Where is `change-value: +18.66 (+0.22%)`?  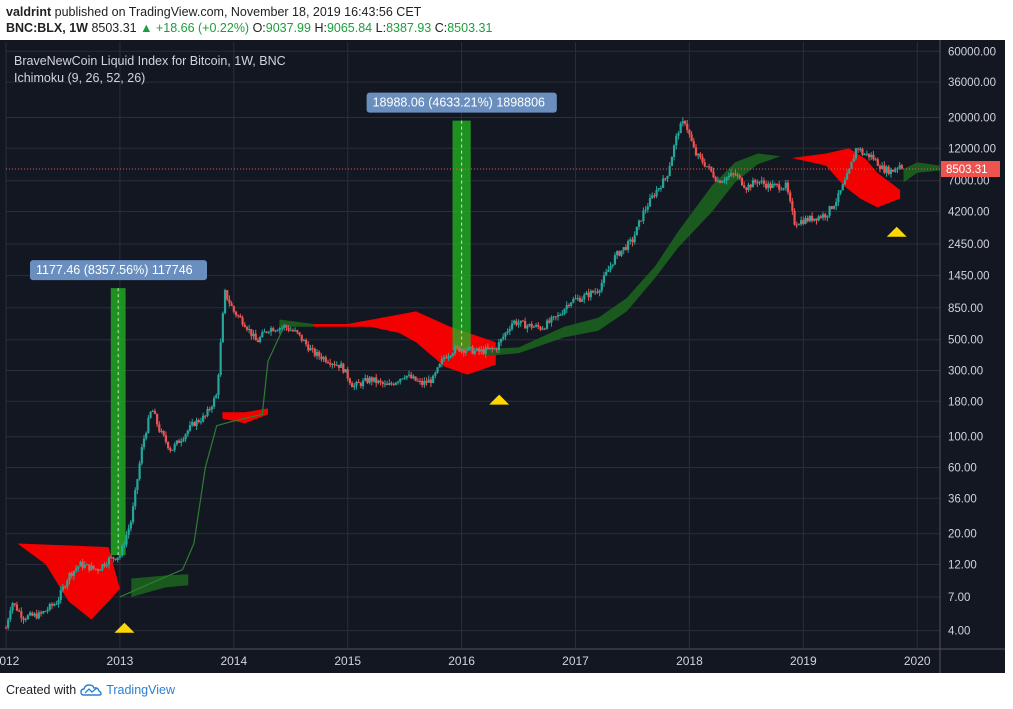 change-value: +18.66 (+0.22%) is located at coordinates (202, 28).